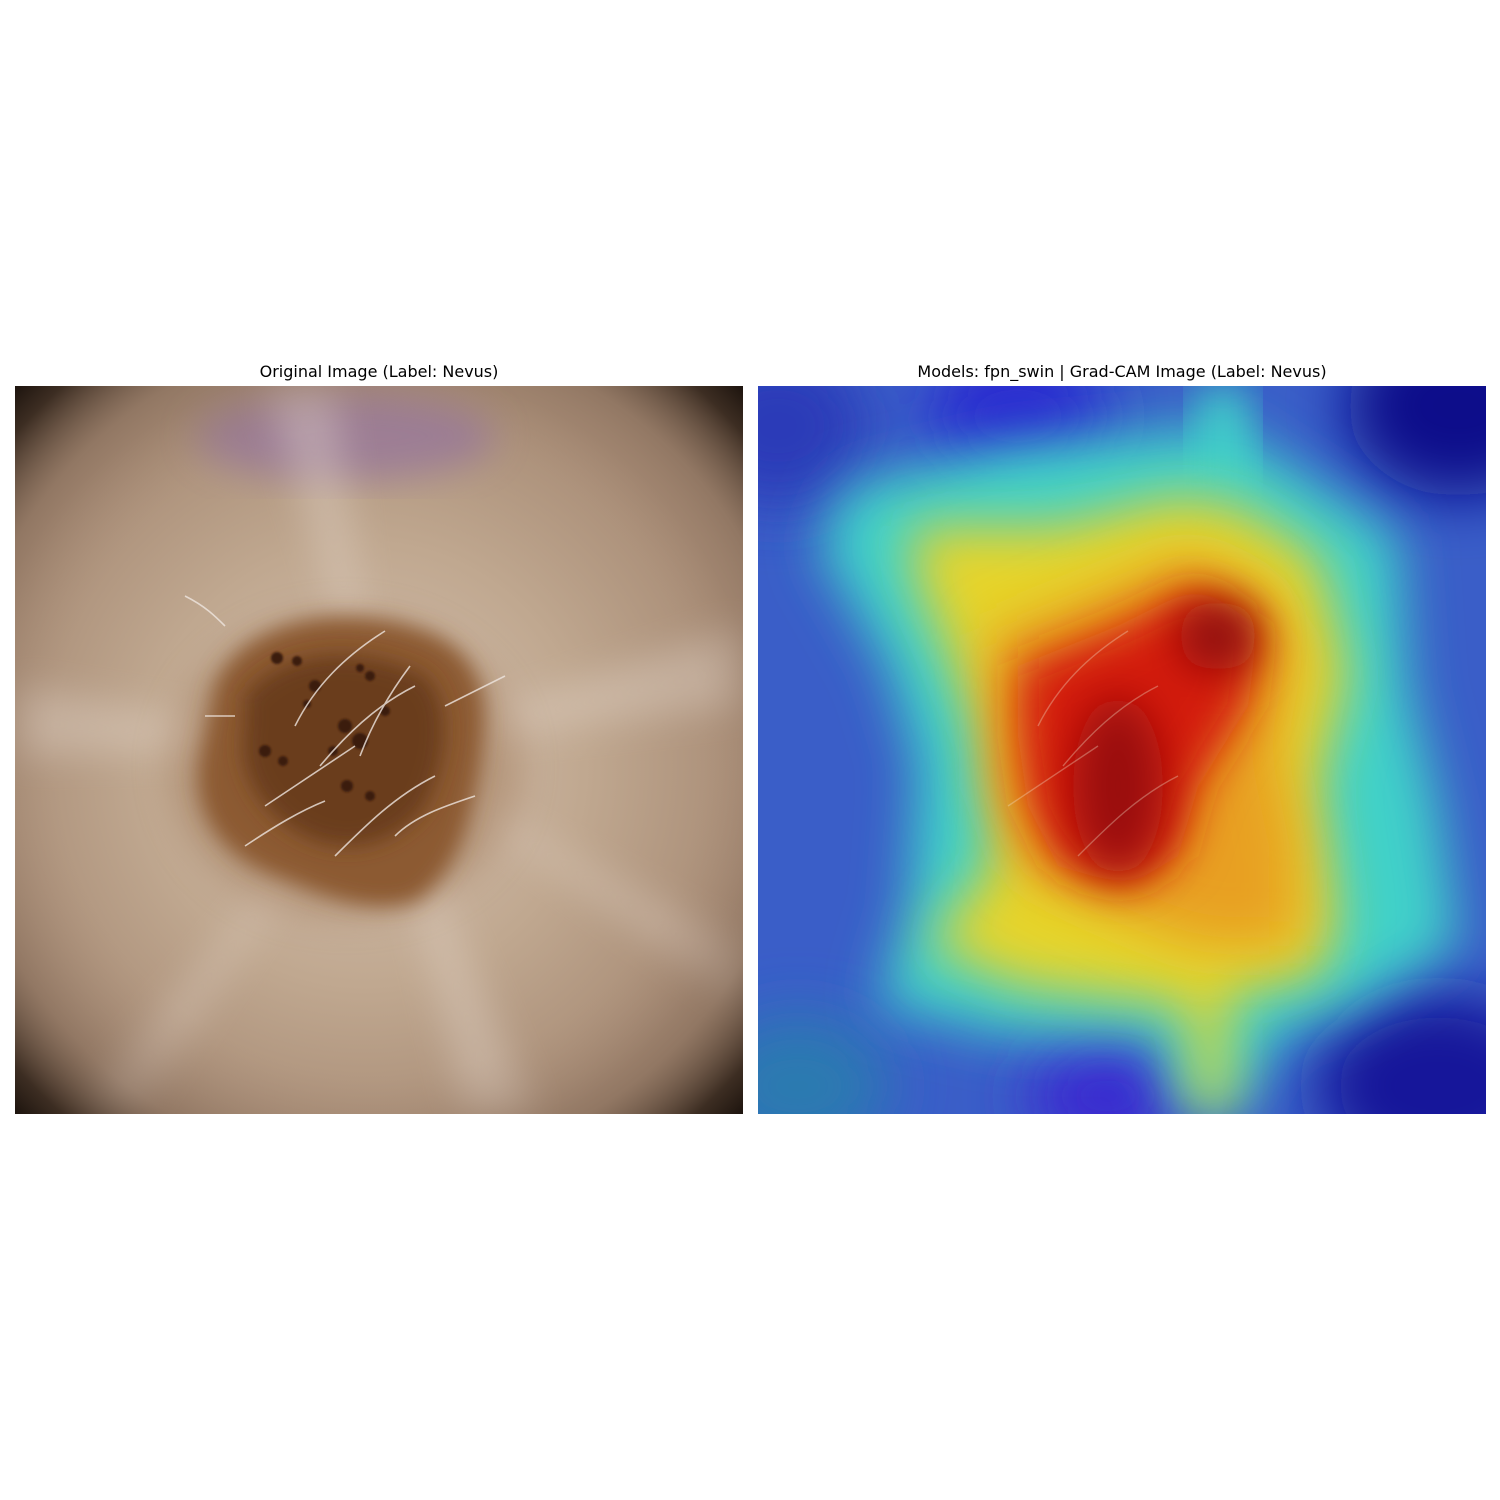 This screenshot has height=1500, width=1500. Describe the element at coordinates (379, 371) in the screenshot. I see `left-panel-title: Original Image (Label: Nevus)` at that location.